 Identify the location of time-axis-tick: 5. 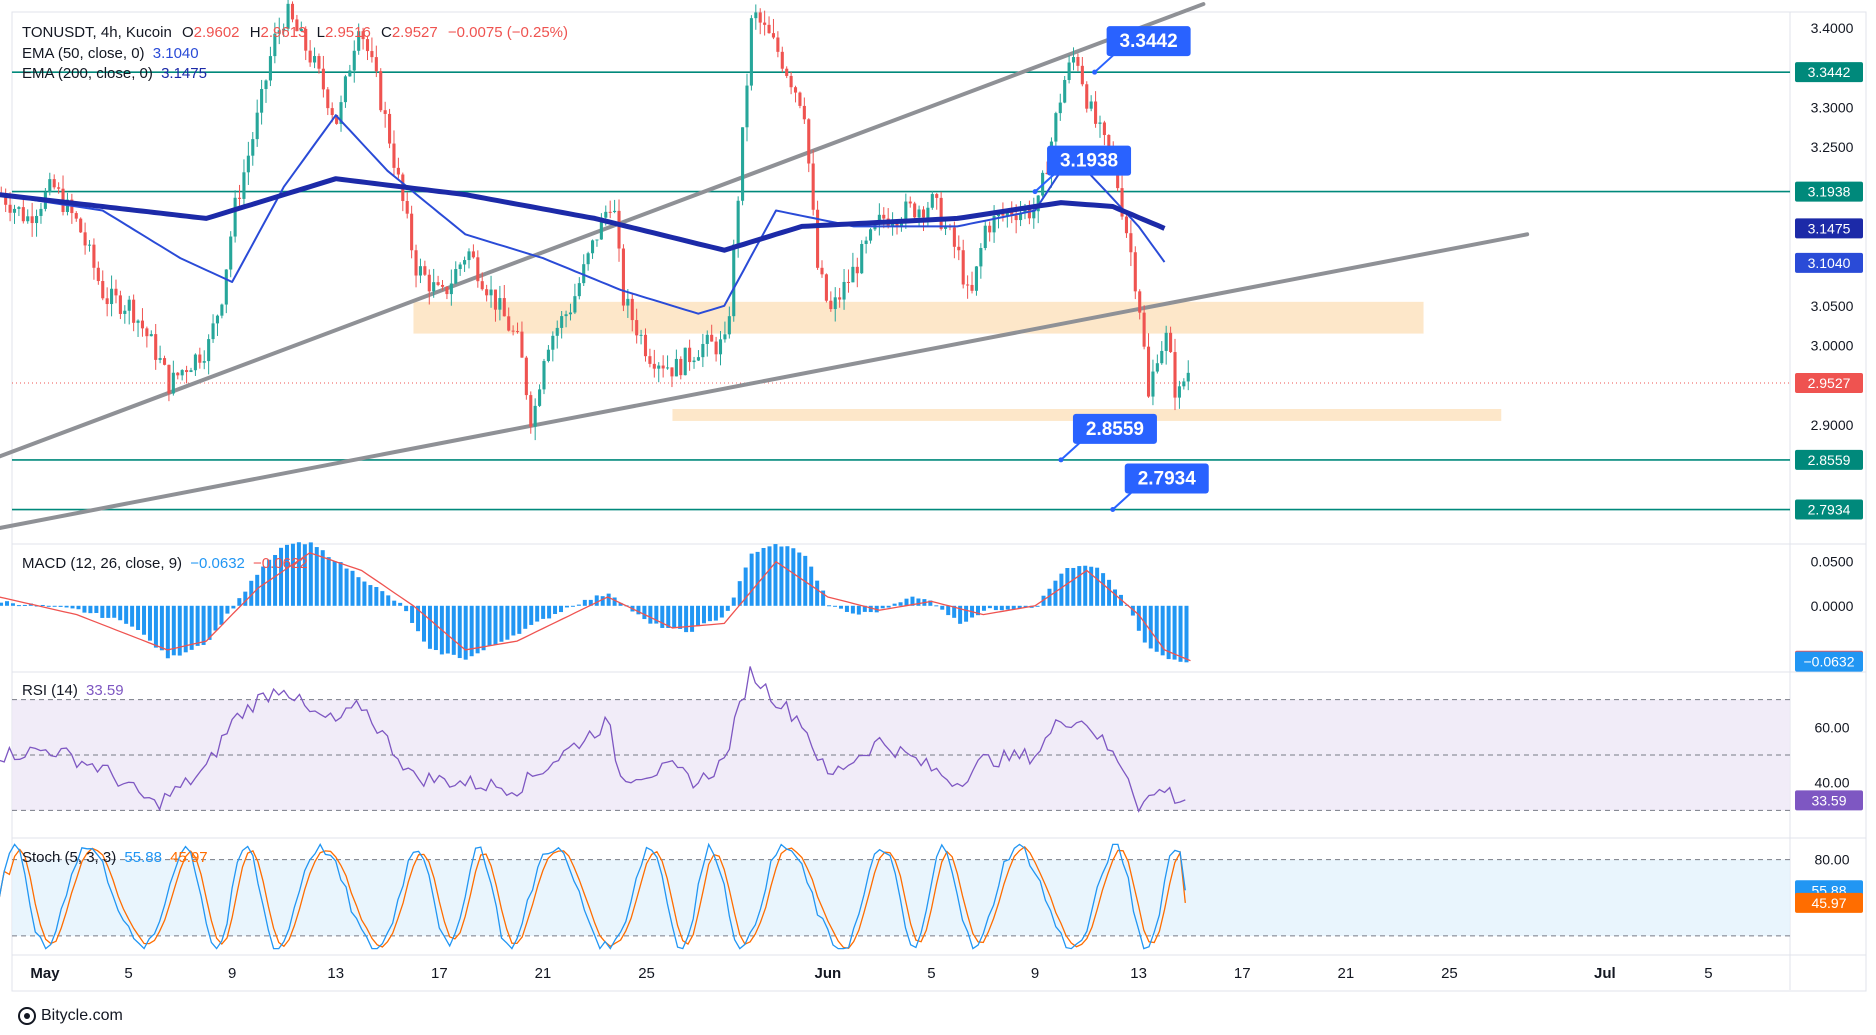
(1708, 973).